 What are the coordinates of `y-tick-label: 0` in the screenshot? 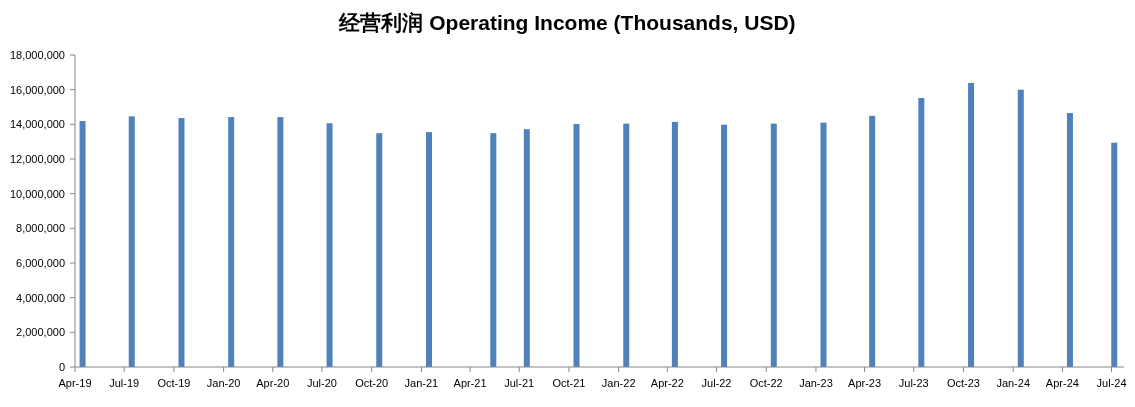 It's located at (61, 367).